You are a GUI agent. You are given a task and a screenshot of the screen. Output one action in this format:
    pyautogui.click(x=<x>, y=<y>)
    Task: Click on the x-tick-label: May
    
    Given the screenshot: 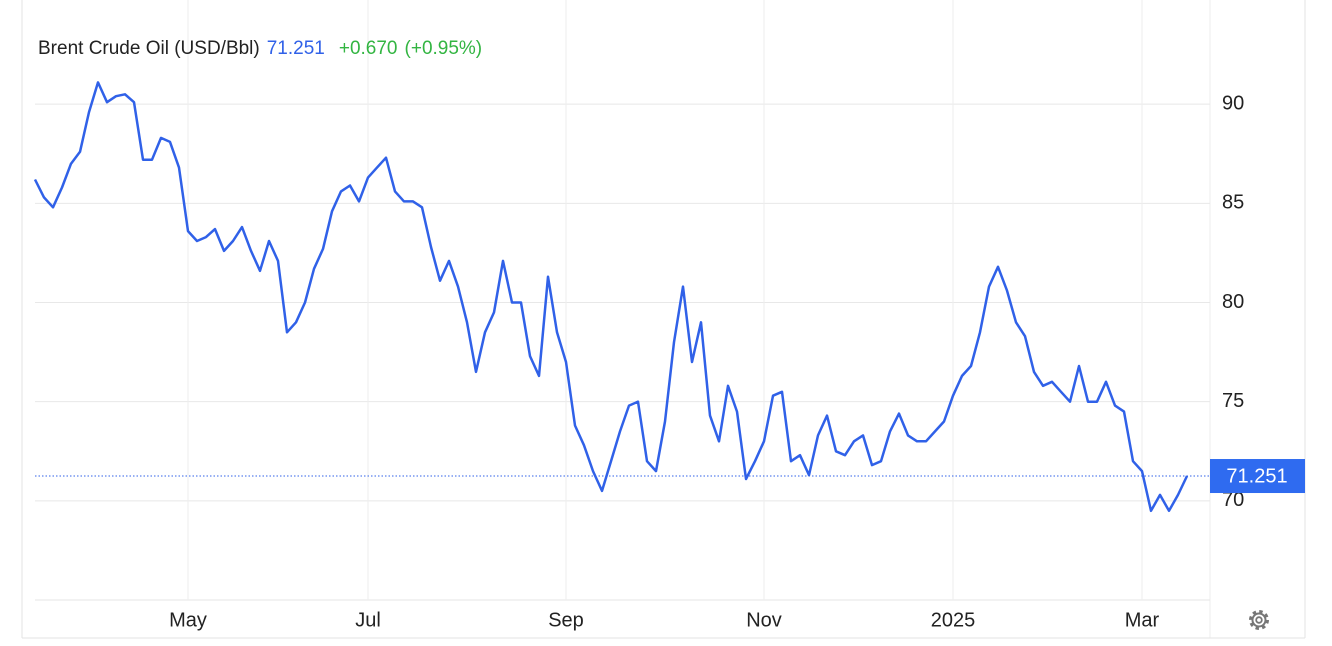 What is the action you would take?
    pyautogui.click(x=188, y=620)
    